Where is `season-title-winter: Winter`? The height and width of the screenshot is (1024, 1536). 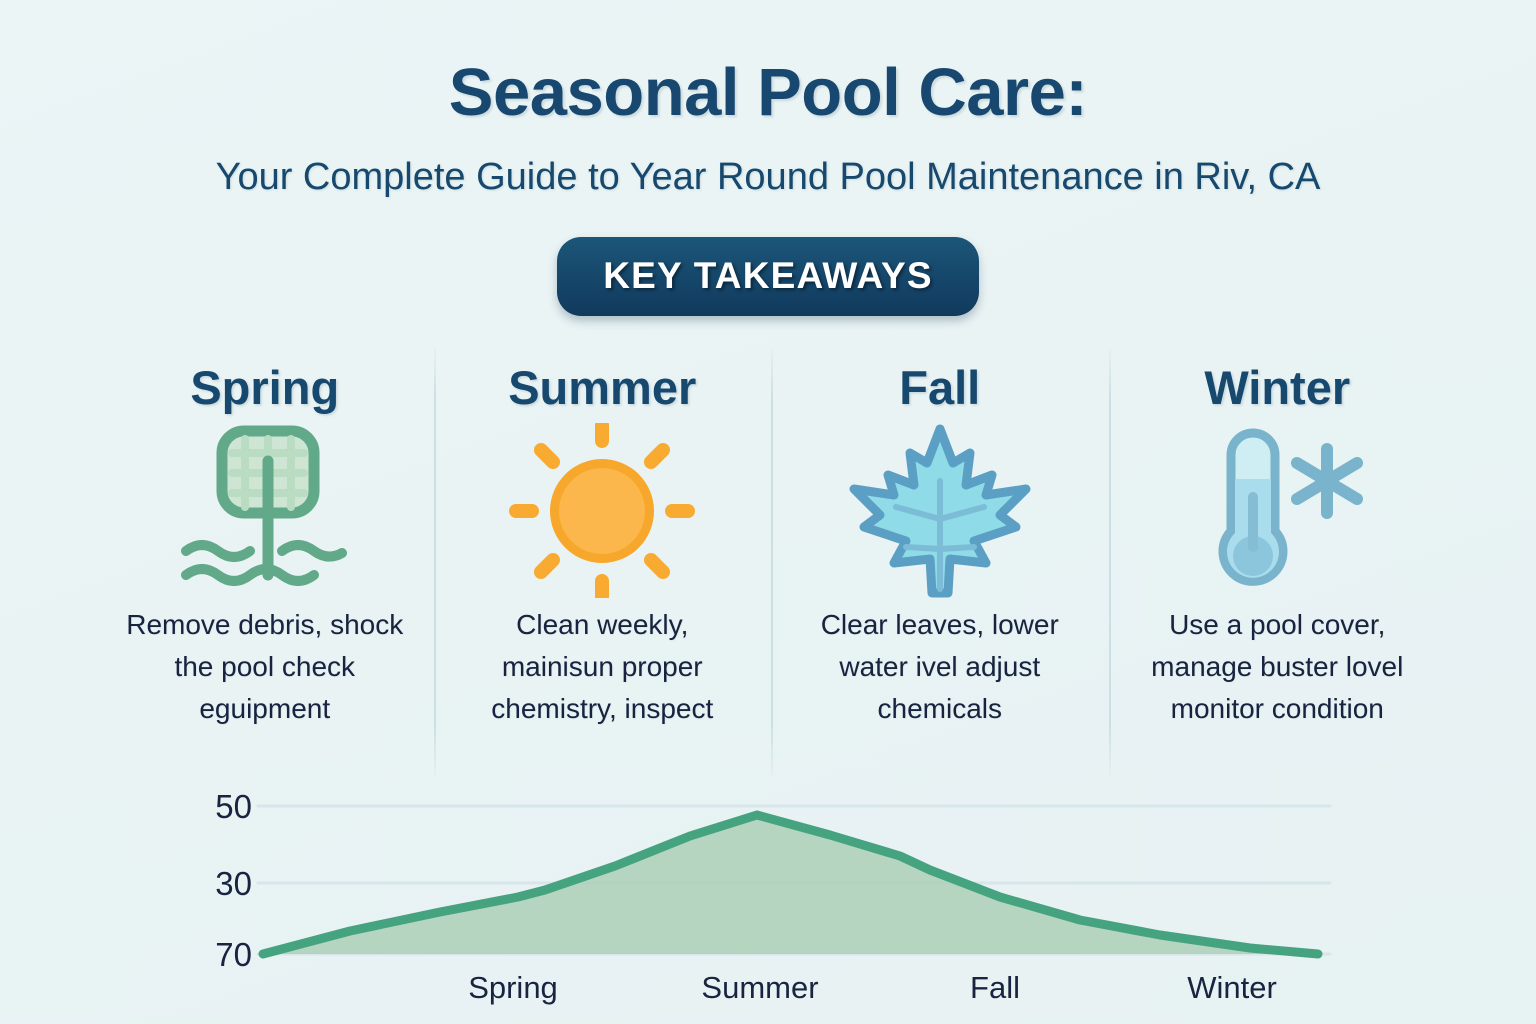
season-title-winter: Winter is located at coordinates (1277, 387).